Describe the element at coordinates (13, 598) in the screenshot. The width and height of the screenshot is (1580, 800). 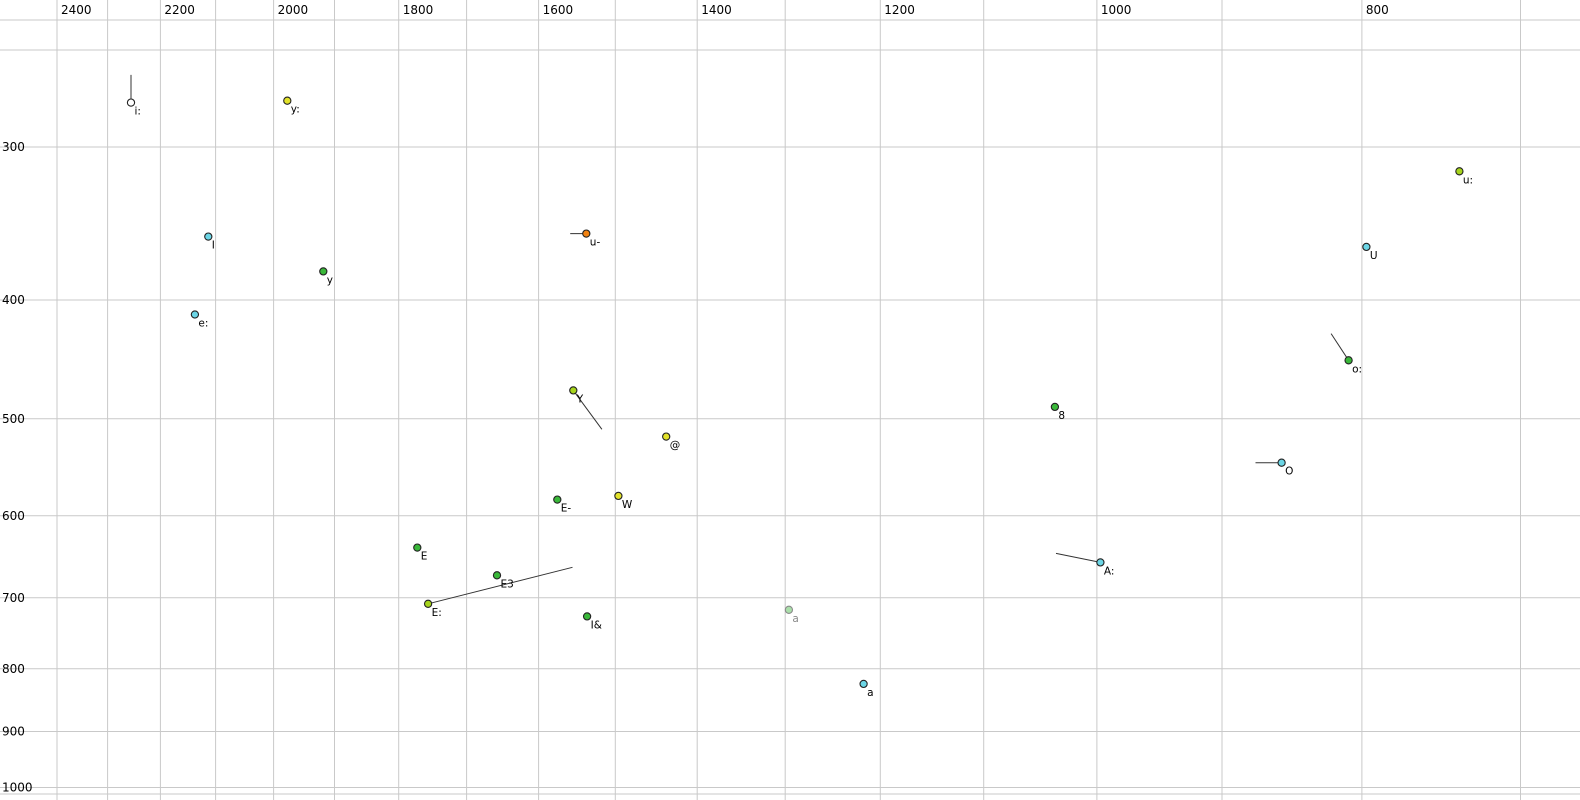
I see `y-tick-label: 700` at that location.